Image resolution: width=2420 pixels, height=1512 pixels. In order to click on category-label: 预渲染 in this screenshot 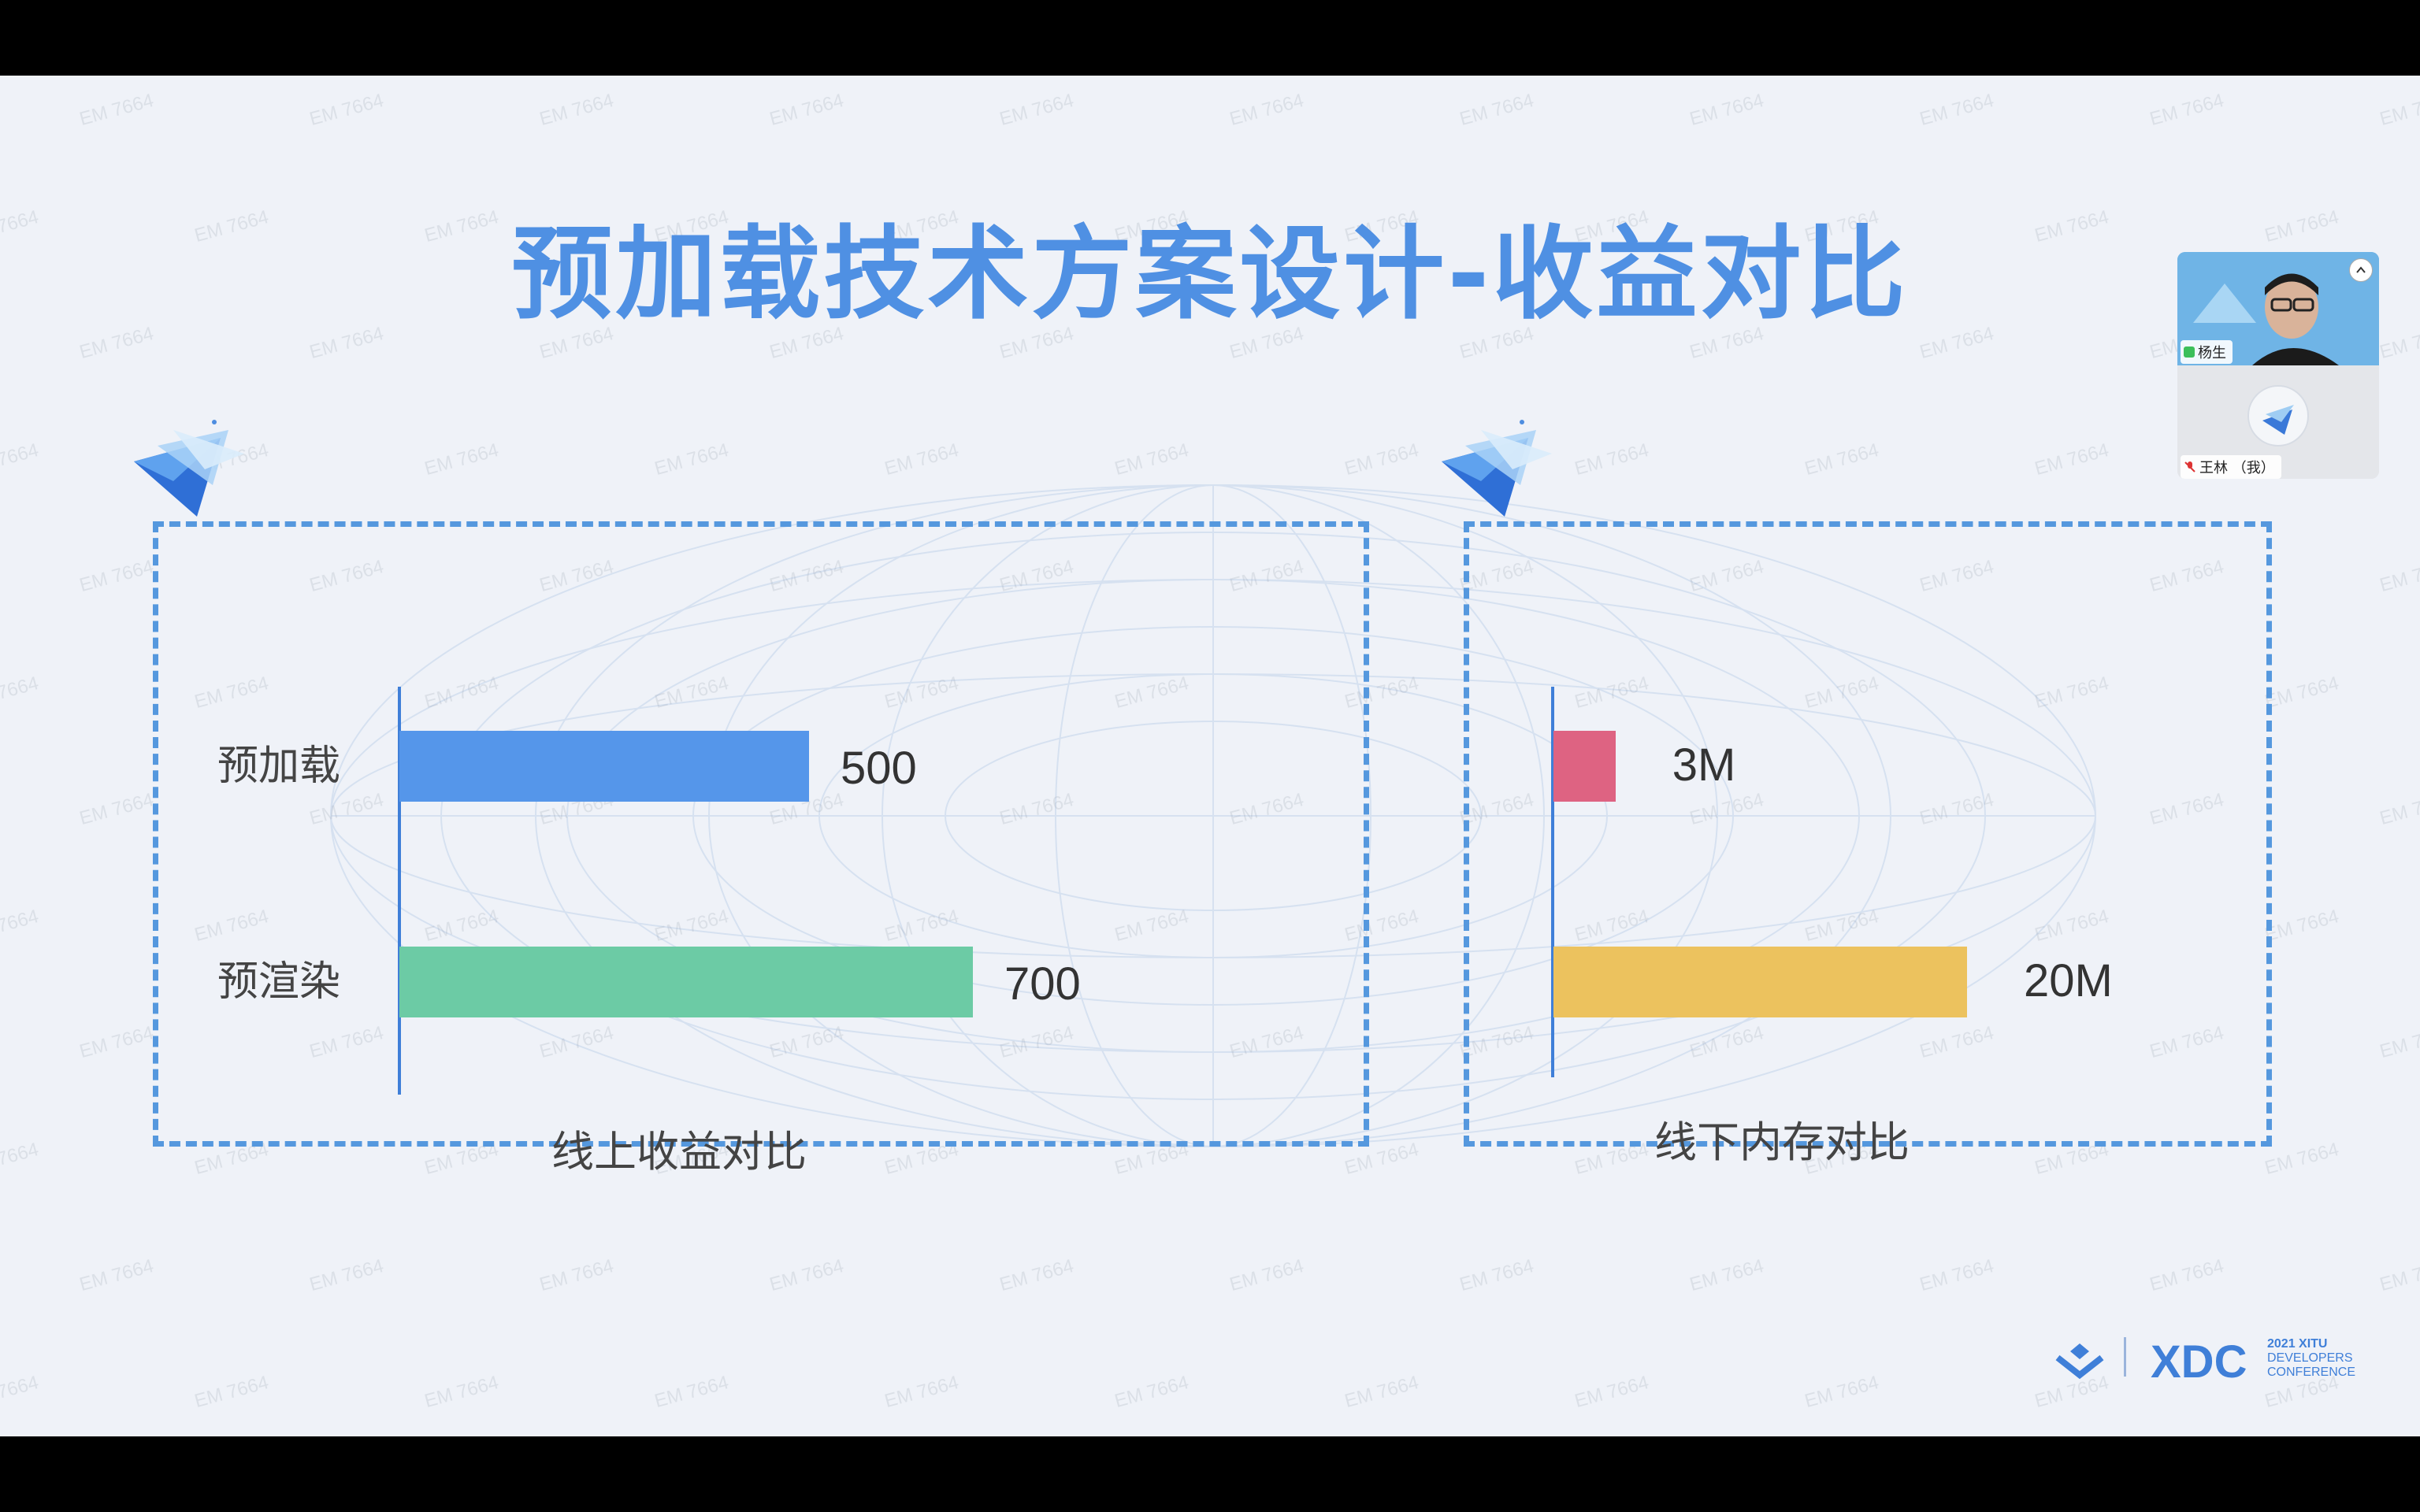, I will do `click(279, 982)`.